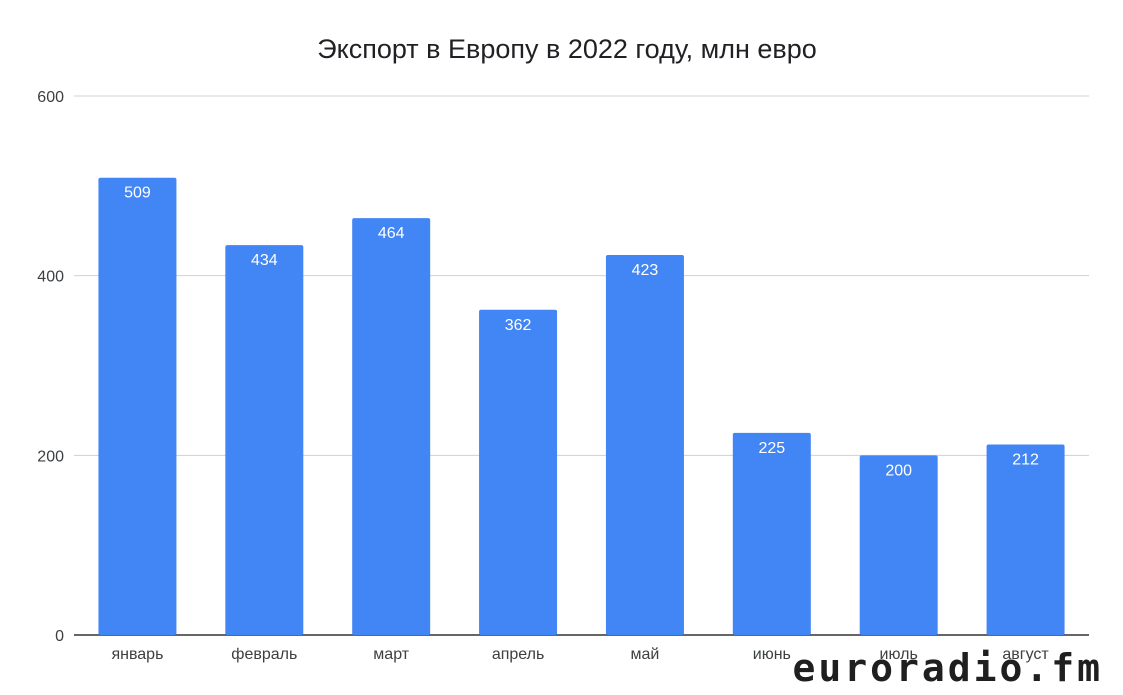 The height and width of the screenshot is (695, 1123). What do you see at coordinates (391, 654) in the screenshot?
I see `x-category-label: март` at bounding box center [391, 654].